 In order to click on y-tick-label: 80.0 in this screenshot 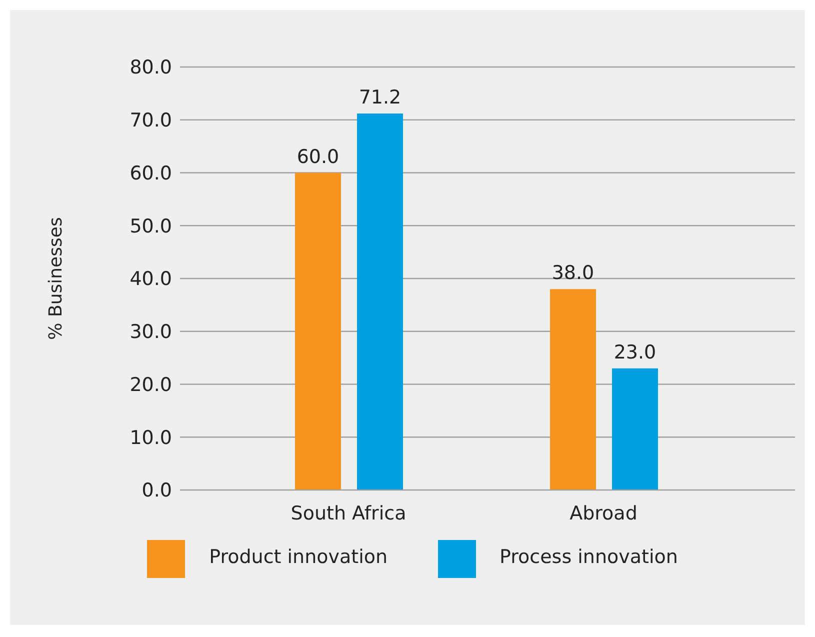, I will do `click(151, 67)`.